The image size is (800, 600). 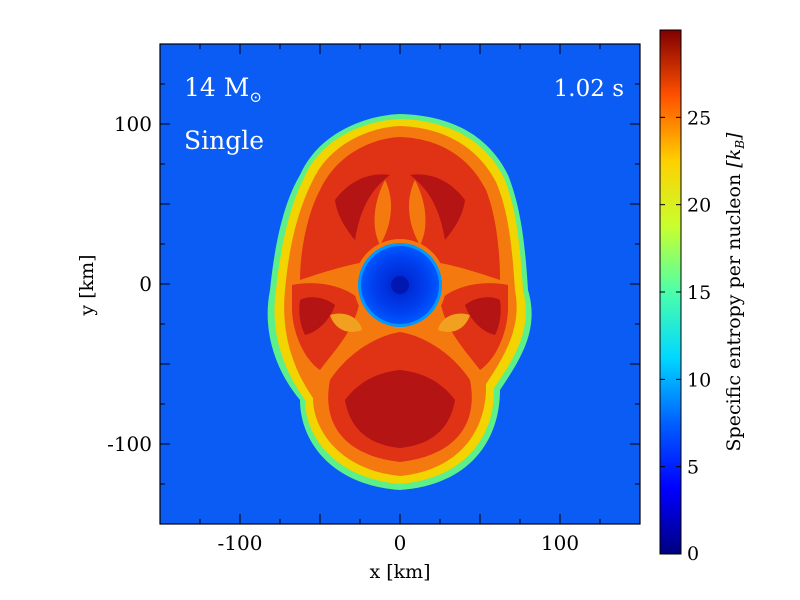 I want to click on upper-red-lobe, so click(x=400, y=208).